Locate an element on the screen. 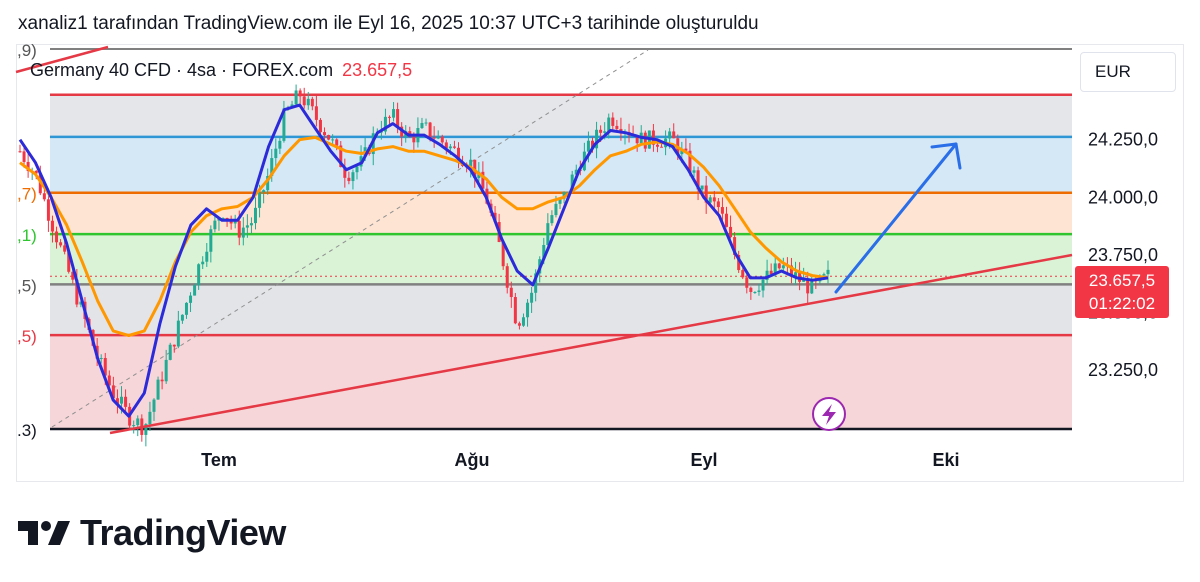 The image size is (1200, 582). x-tick-label: Tem is located at coordinates (219, 460).